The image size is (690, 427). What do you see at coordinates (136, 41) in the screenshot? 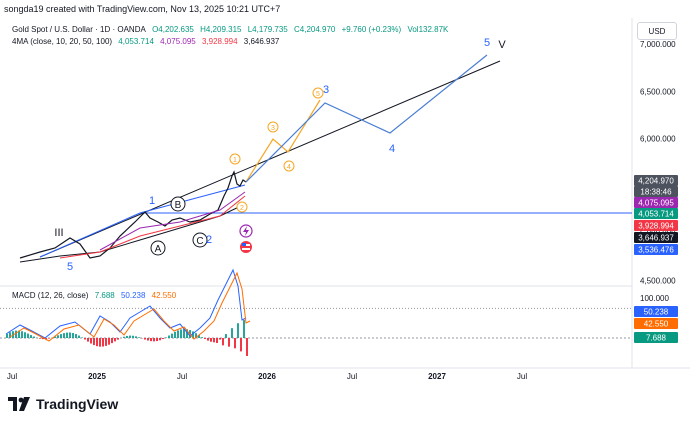
I see `ma10-value: 4,053.714` at bounding box center [136, 41].